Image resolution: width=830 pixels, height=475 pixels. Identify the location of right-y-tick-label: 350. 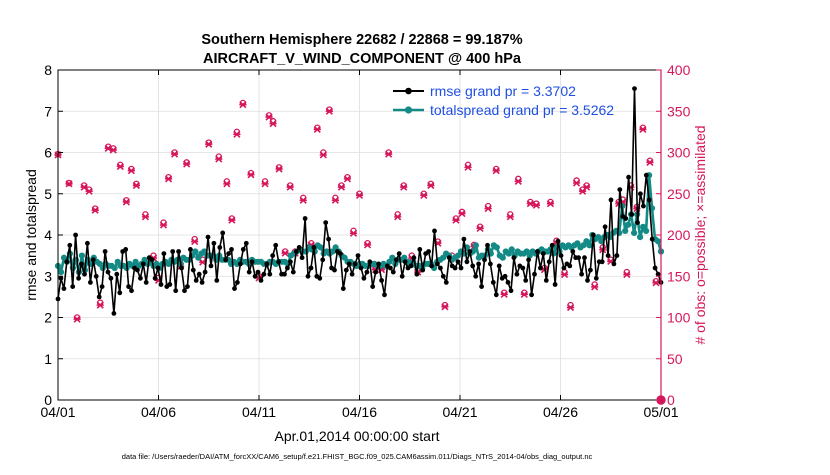
(679, 111).